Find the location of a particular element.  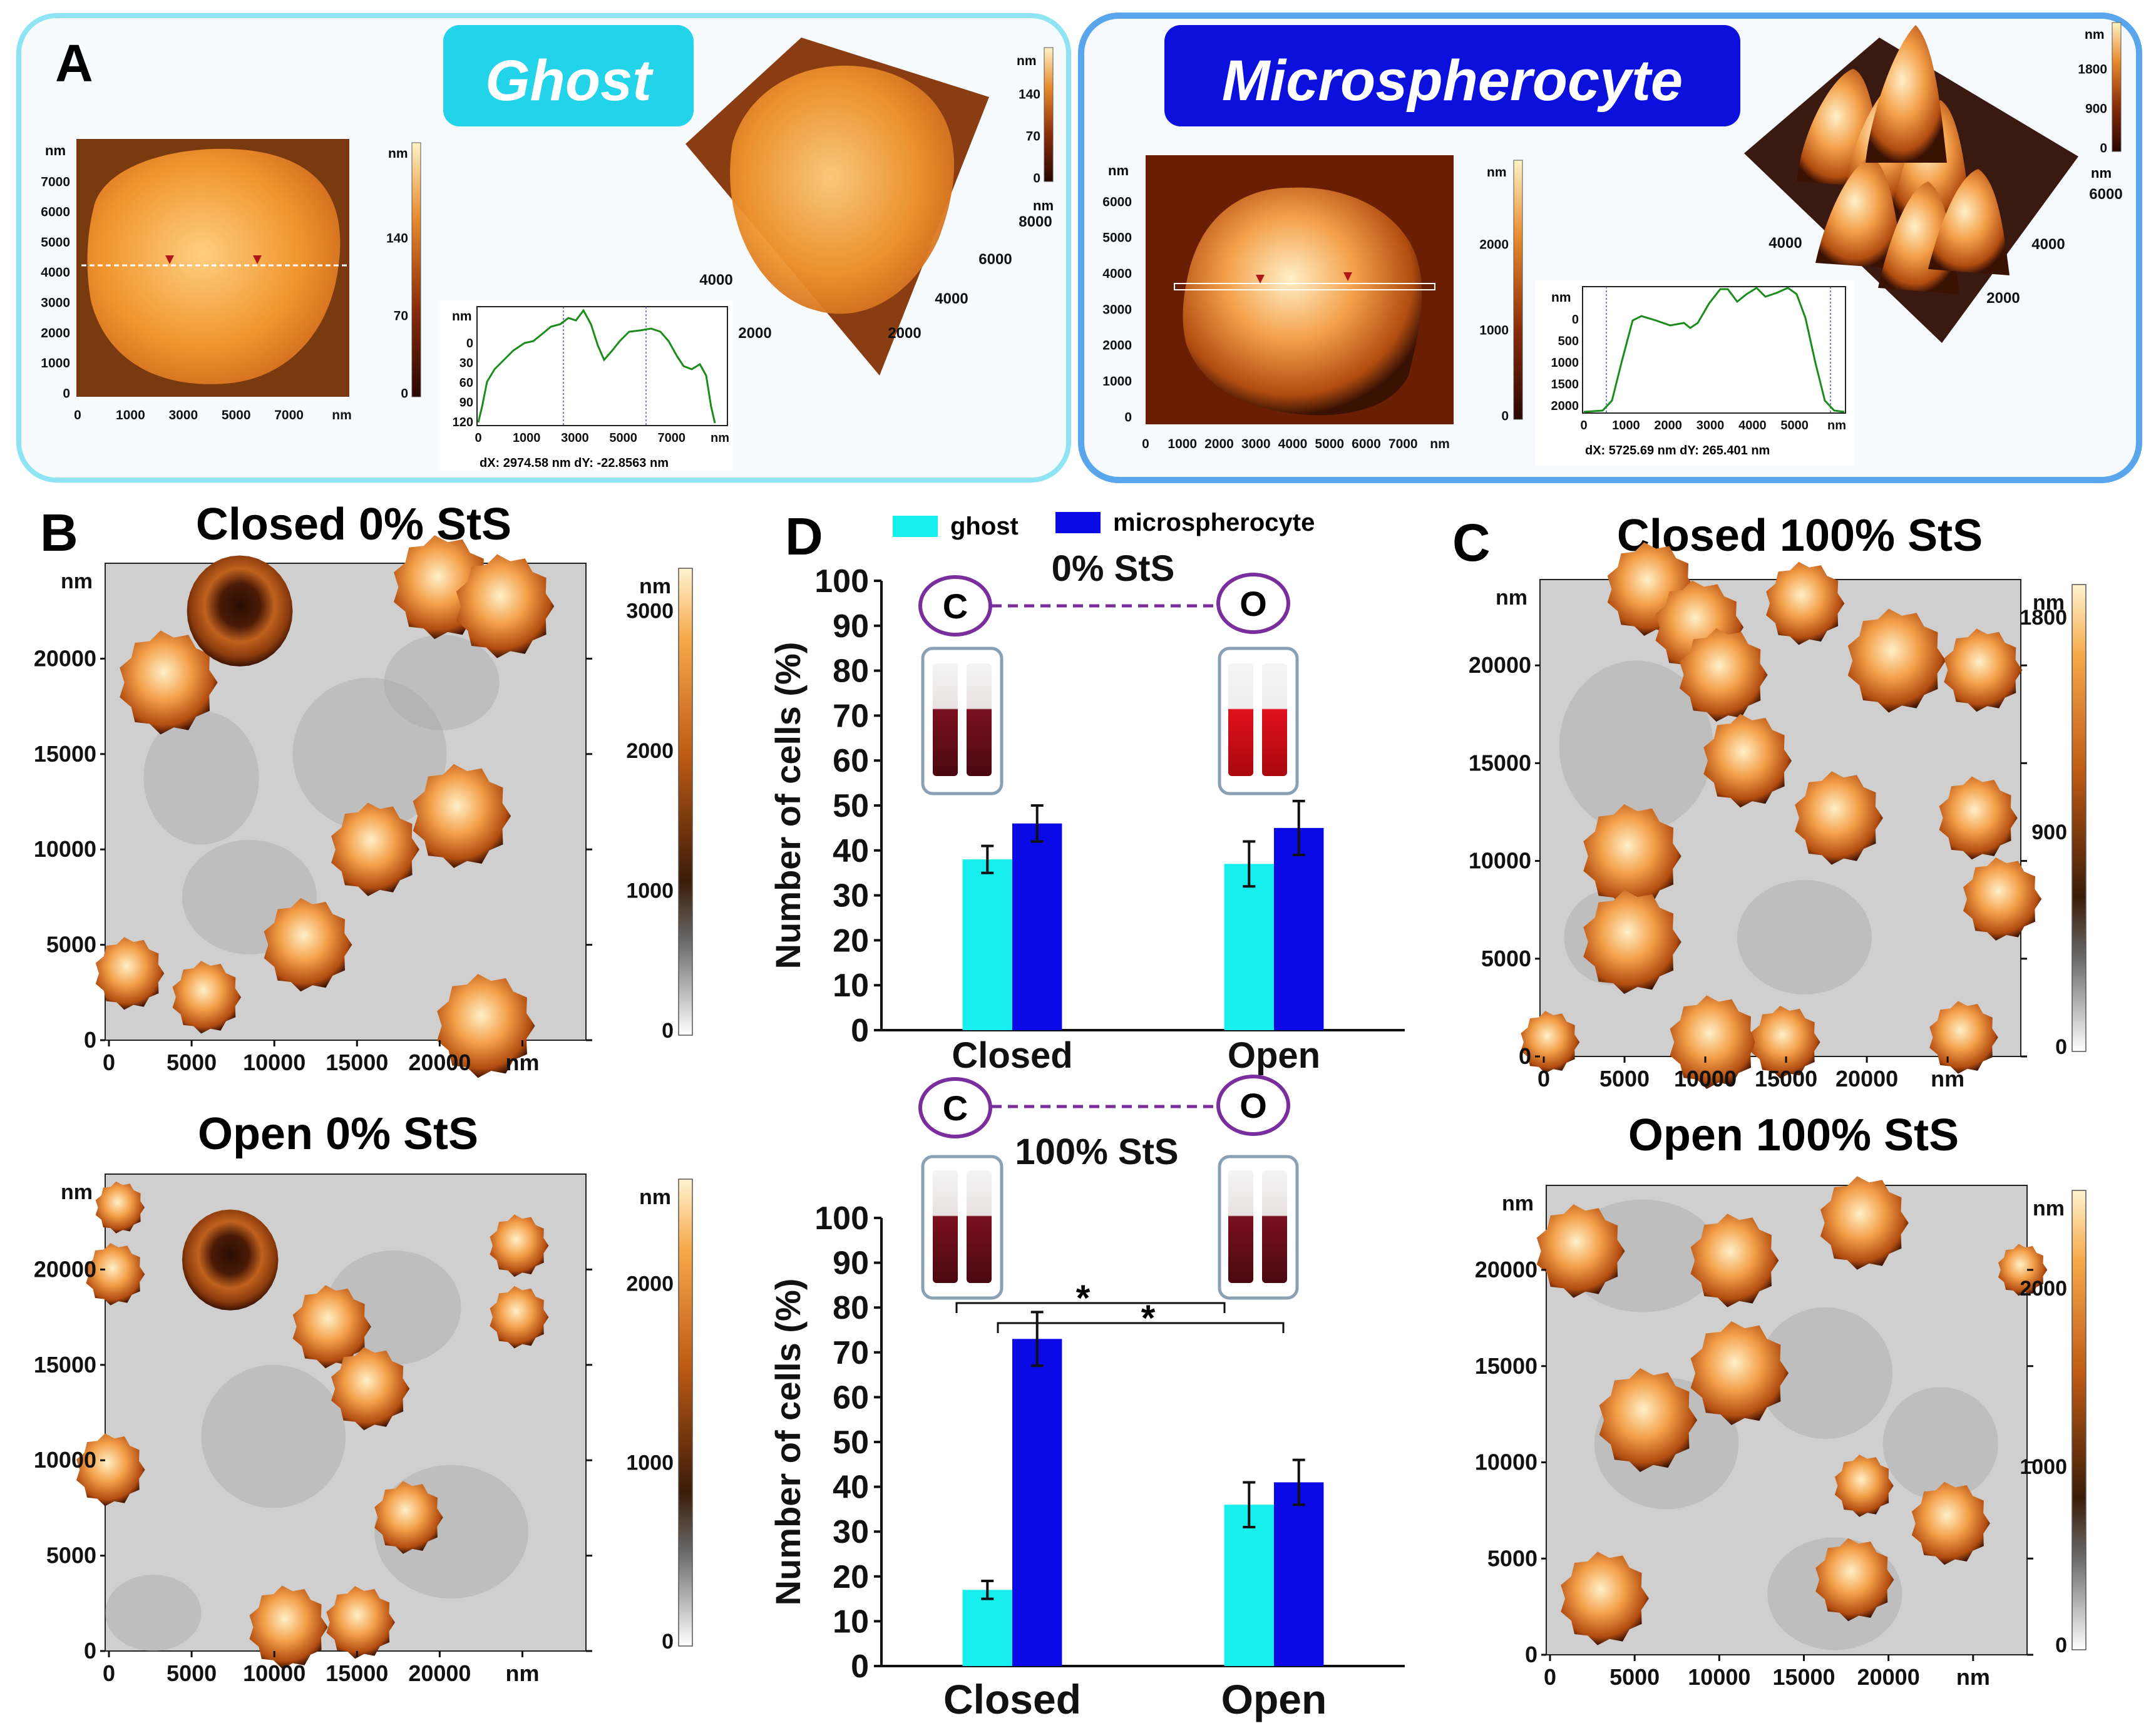

legend-ghost-swatch is located at coordinates (915, 527).